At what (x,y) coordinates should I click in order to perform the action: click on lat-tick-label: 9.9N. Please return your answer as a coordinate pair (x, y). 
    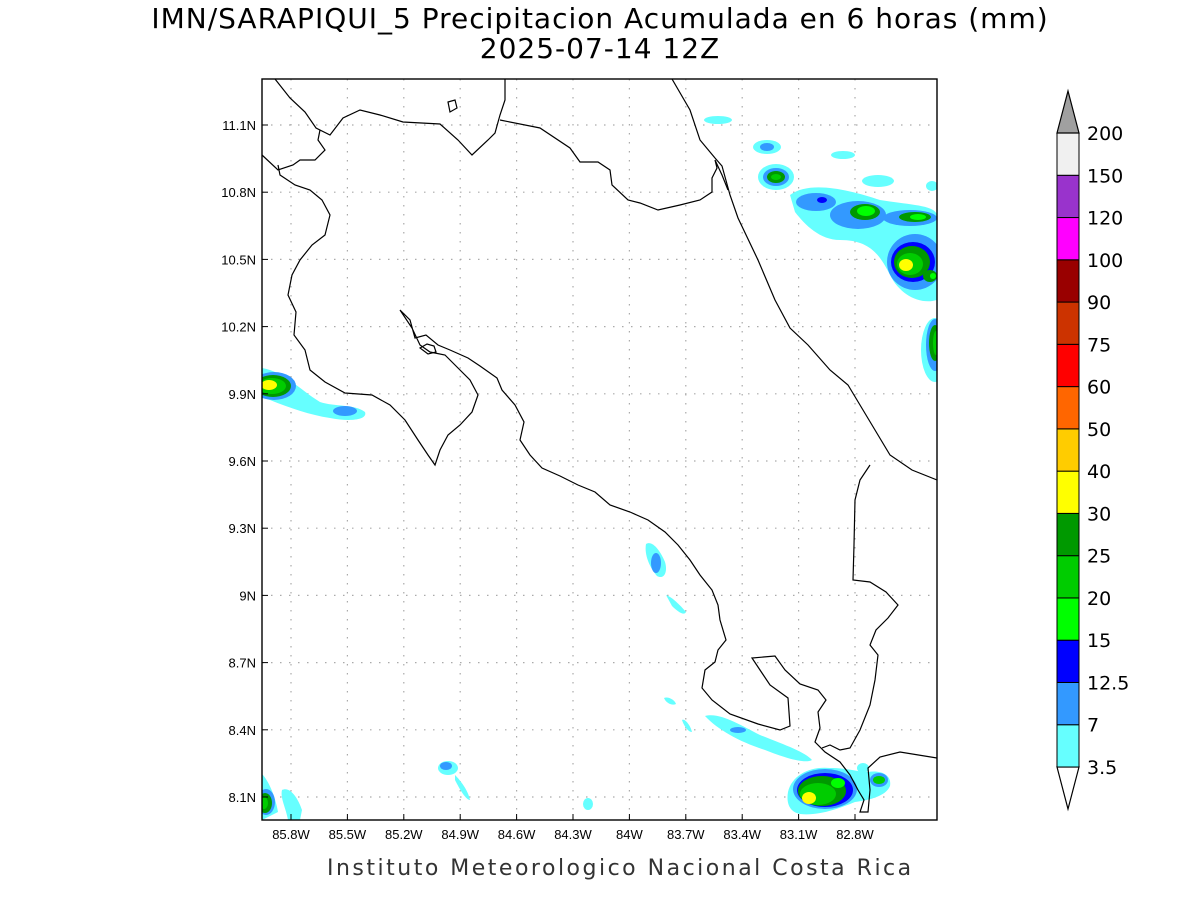
    Looking at the image, I should click on (242, 394).